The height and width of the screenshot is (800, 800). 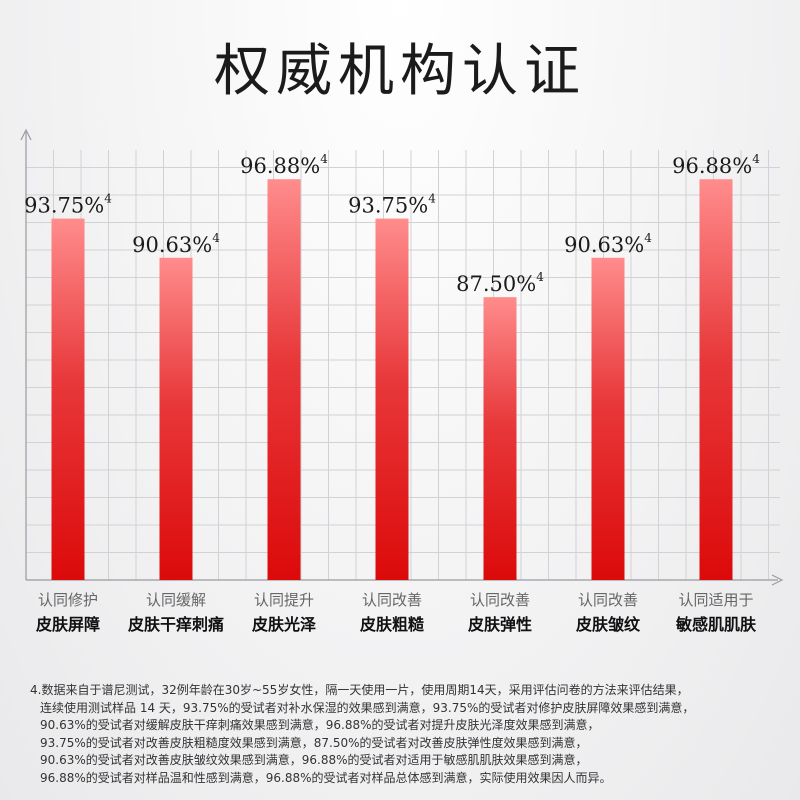 I want to click on chart-title: 权威机构认证, so click(x=400, y=71).